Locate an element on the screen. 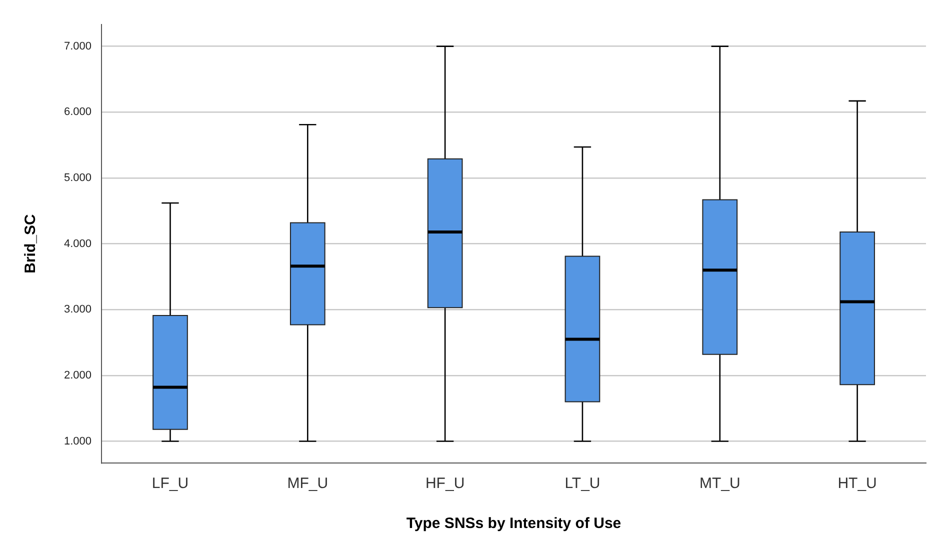  y-tick-label: 5.000 is located at coordinates (78, 178).